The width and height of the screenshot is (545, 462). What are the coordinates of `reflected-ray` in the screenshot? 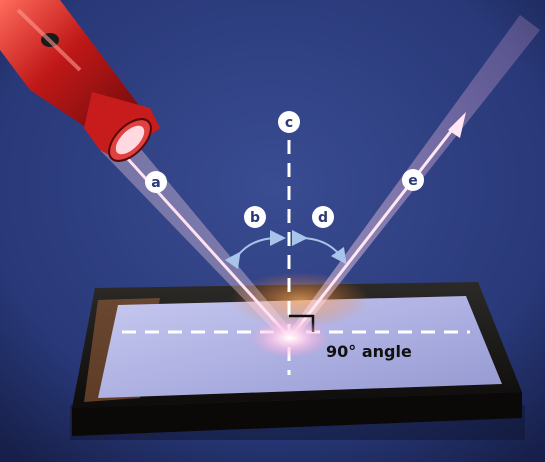 It's located at (372, 232).